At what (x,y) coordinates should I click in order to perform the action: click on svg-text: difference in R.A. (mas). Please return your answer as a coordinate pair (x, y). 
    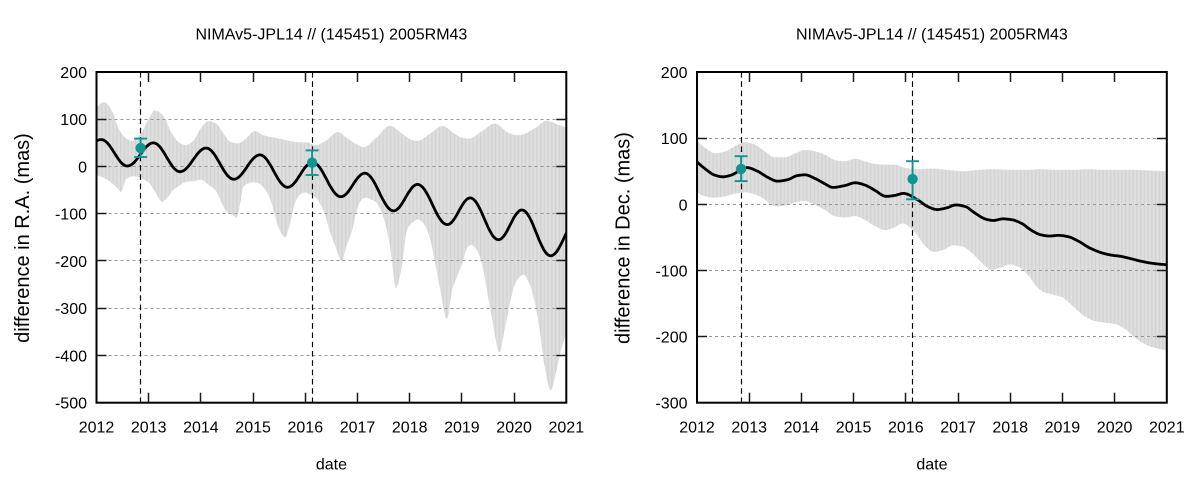
    Looking at the image, I should click on (23, 238).